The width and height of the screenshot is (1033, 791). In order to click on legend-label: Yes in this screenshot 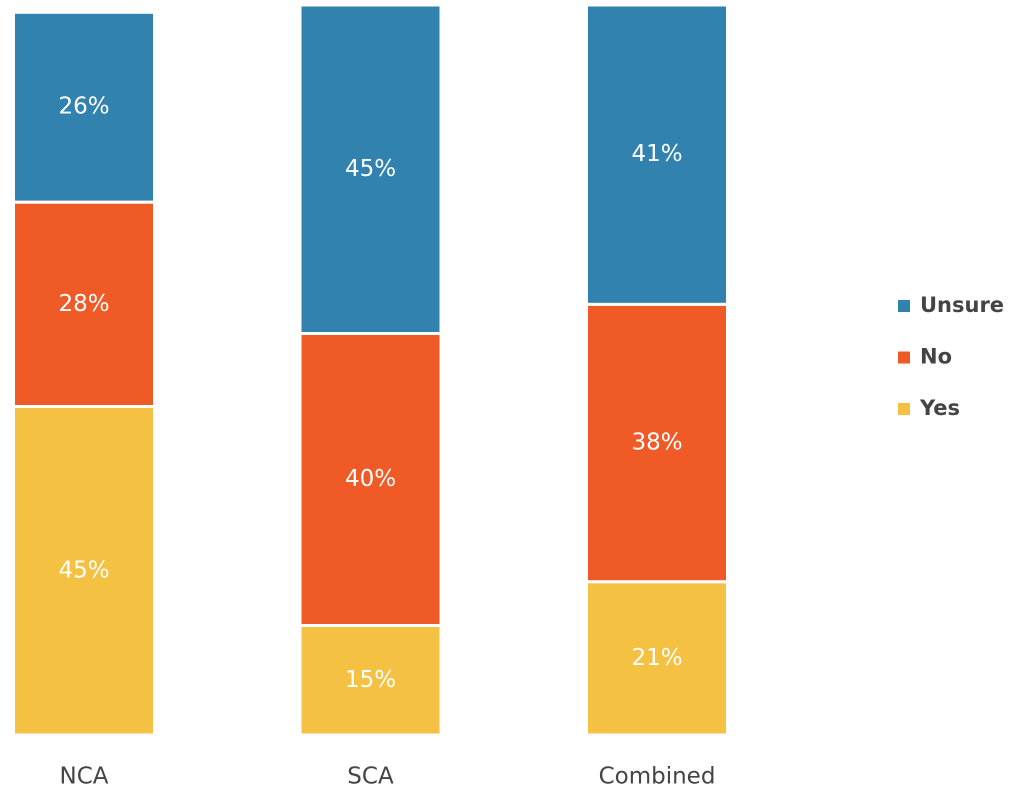, I will do `click(939, 408)`.